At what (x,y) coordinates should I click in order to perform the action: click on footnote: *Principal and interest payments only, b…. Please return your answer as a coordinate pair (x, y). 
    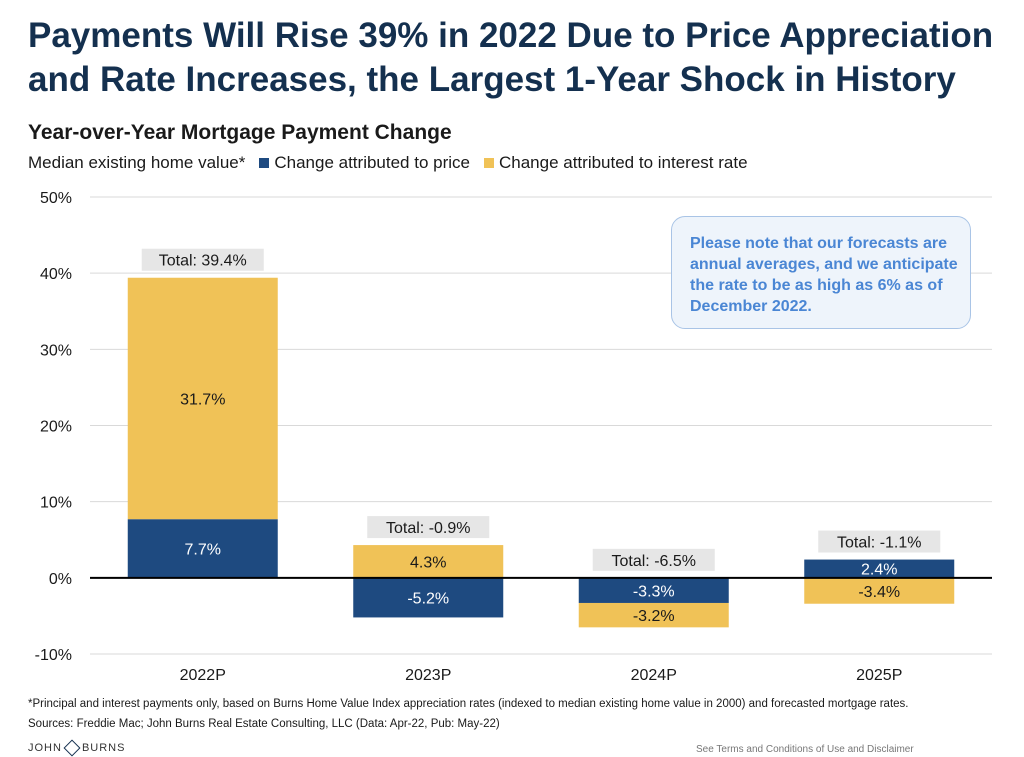
    Looking at the image, I should click on (468, 704).